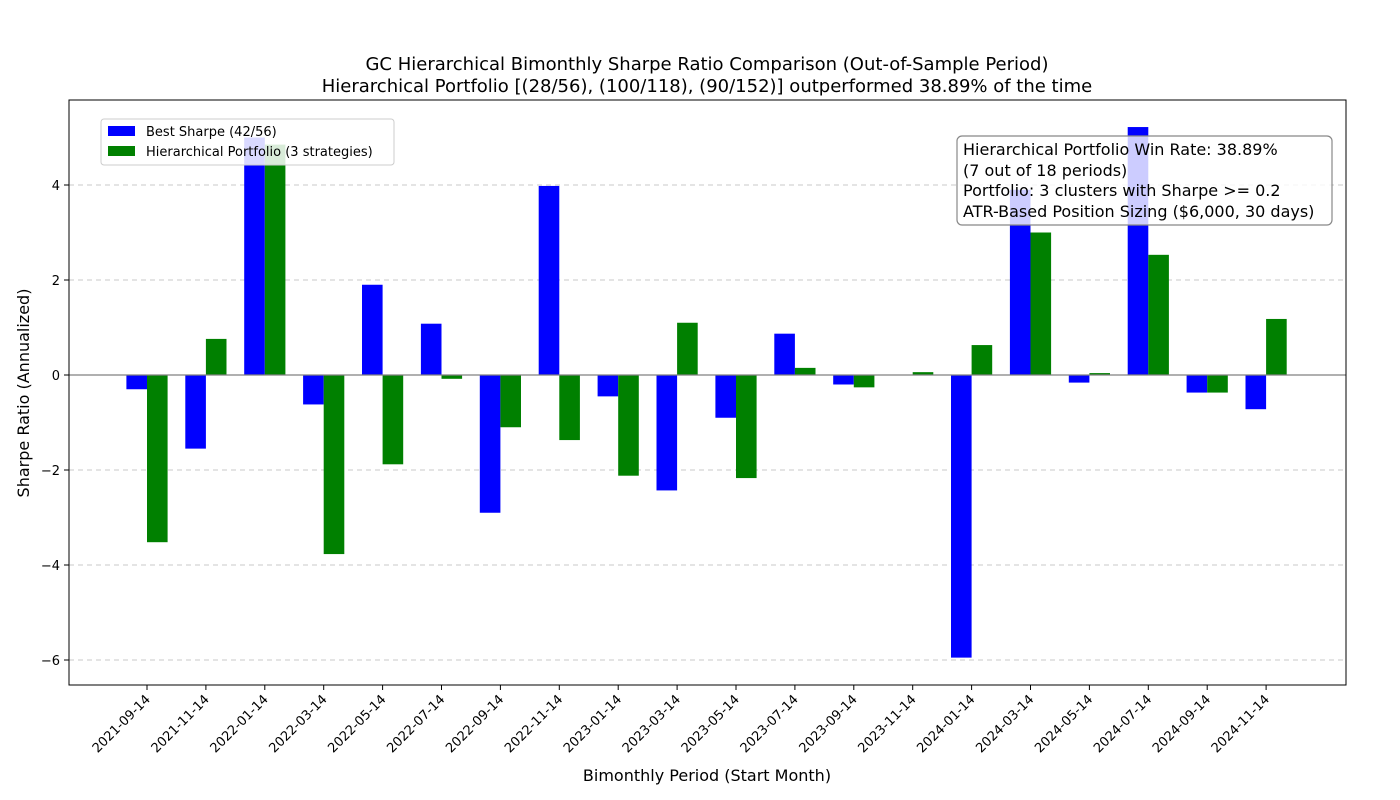 The height and width of the screenshot is (800, 1400). What do you see at coordinates (1120, 149) in the screenshot?
I see `annotation-line-1: Hierarchical Portfolio Win Rate: 38.89%` at bounding box center [1120, 149].